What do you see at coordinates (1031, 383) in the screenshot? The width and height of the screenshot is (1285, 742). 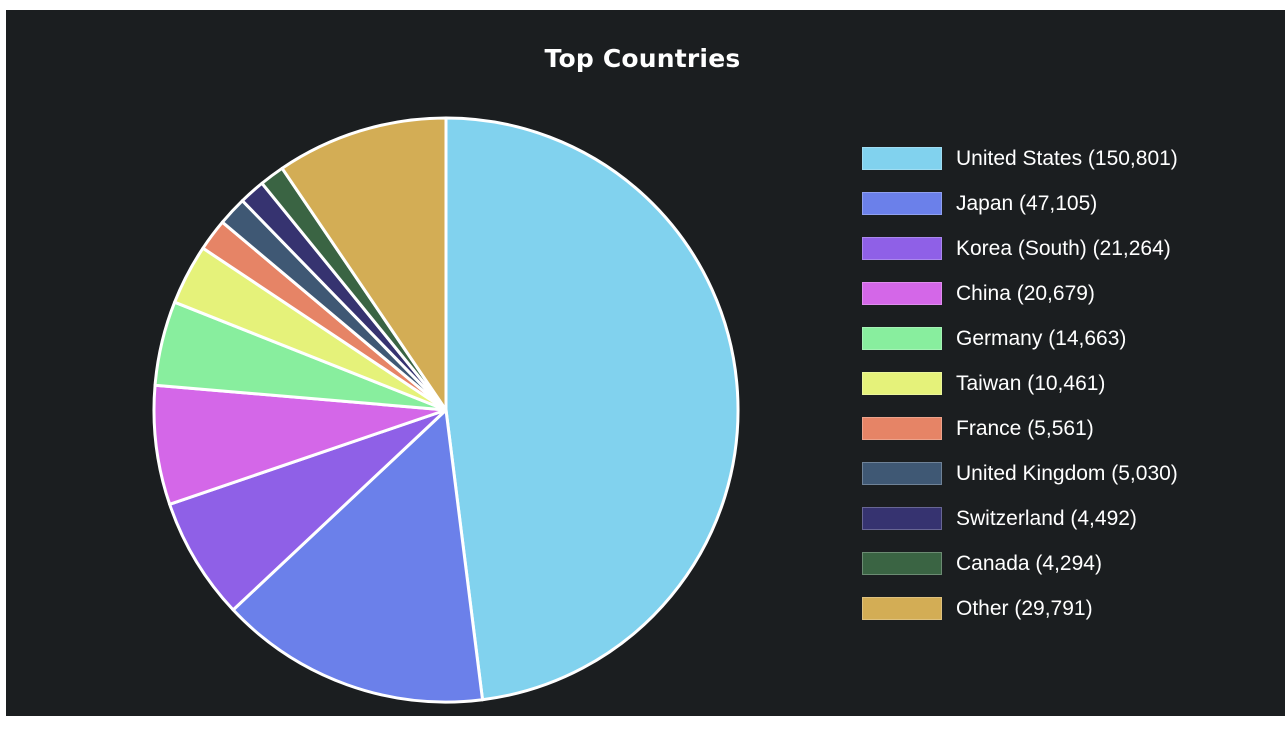 I see `legend-label: Taiwan (10,461)` at bounding box center [1031, 383].